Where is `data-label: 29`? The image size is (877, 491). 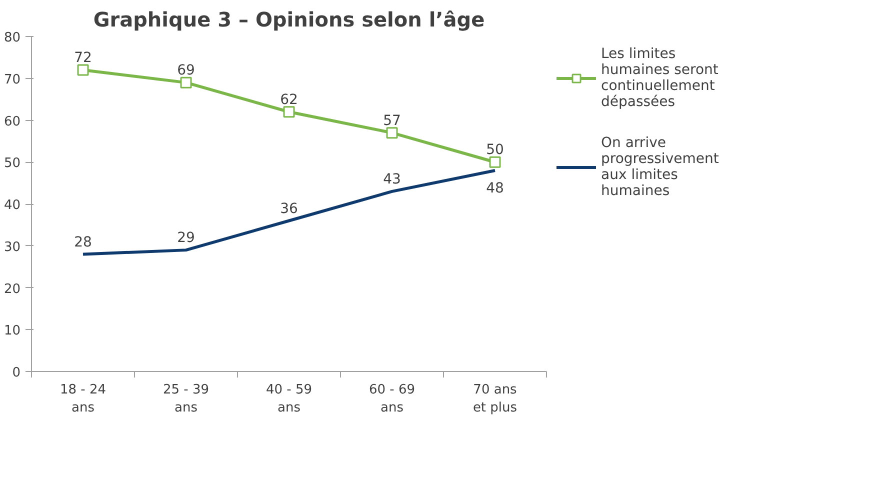
data-label: 29 is located at coordinates (186, 238).